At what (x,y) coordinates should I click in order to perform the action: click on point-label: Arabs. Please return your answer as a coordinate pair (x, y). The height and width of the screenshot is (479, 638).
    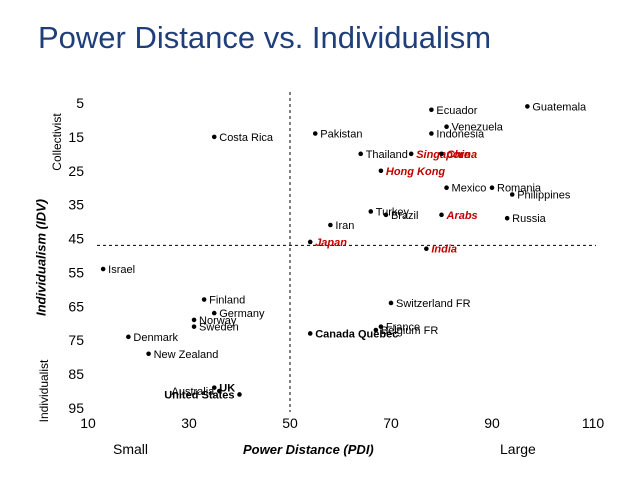
    Looking at the image, I should click on (462, 216).